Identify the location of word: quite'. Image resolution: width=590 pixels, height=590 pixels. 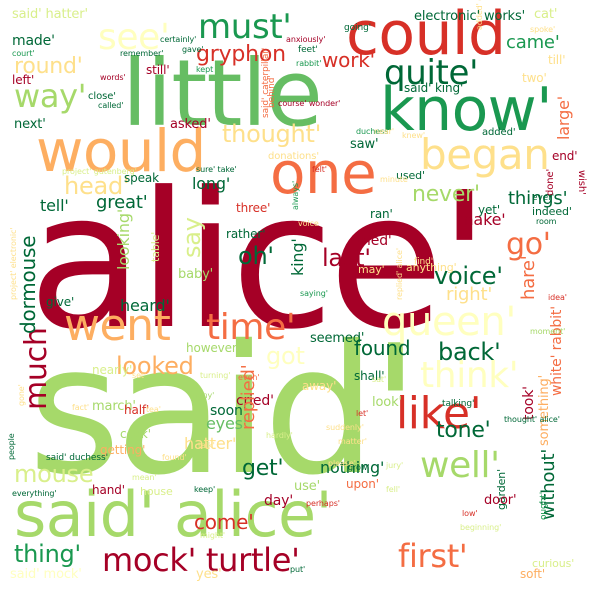
(431, 73).